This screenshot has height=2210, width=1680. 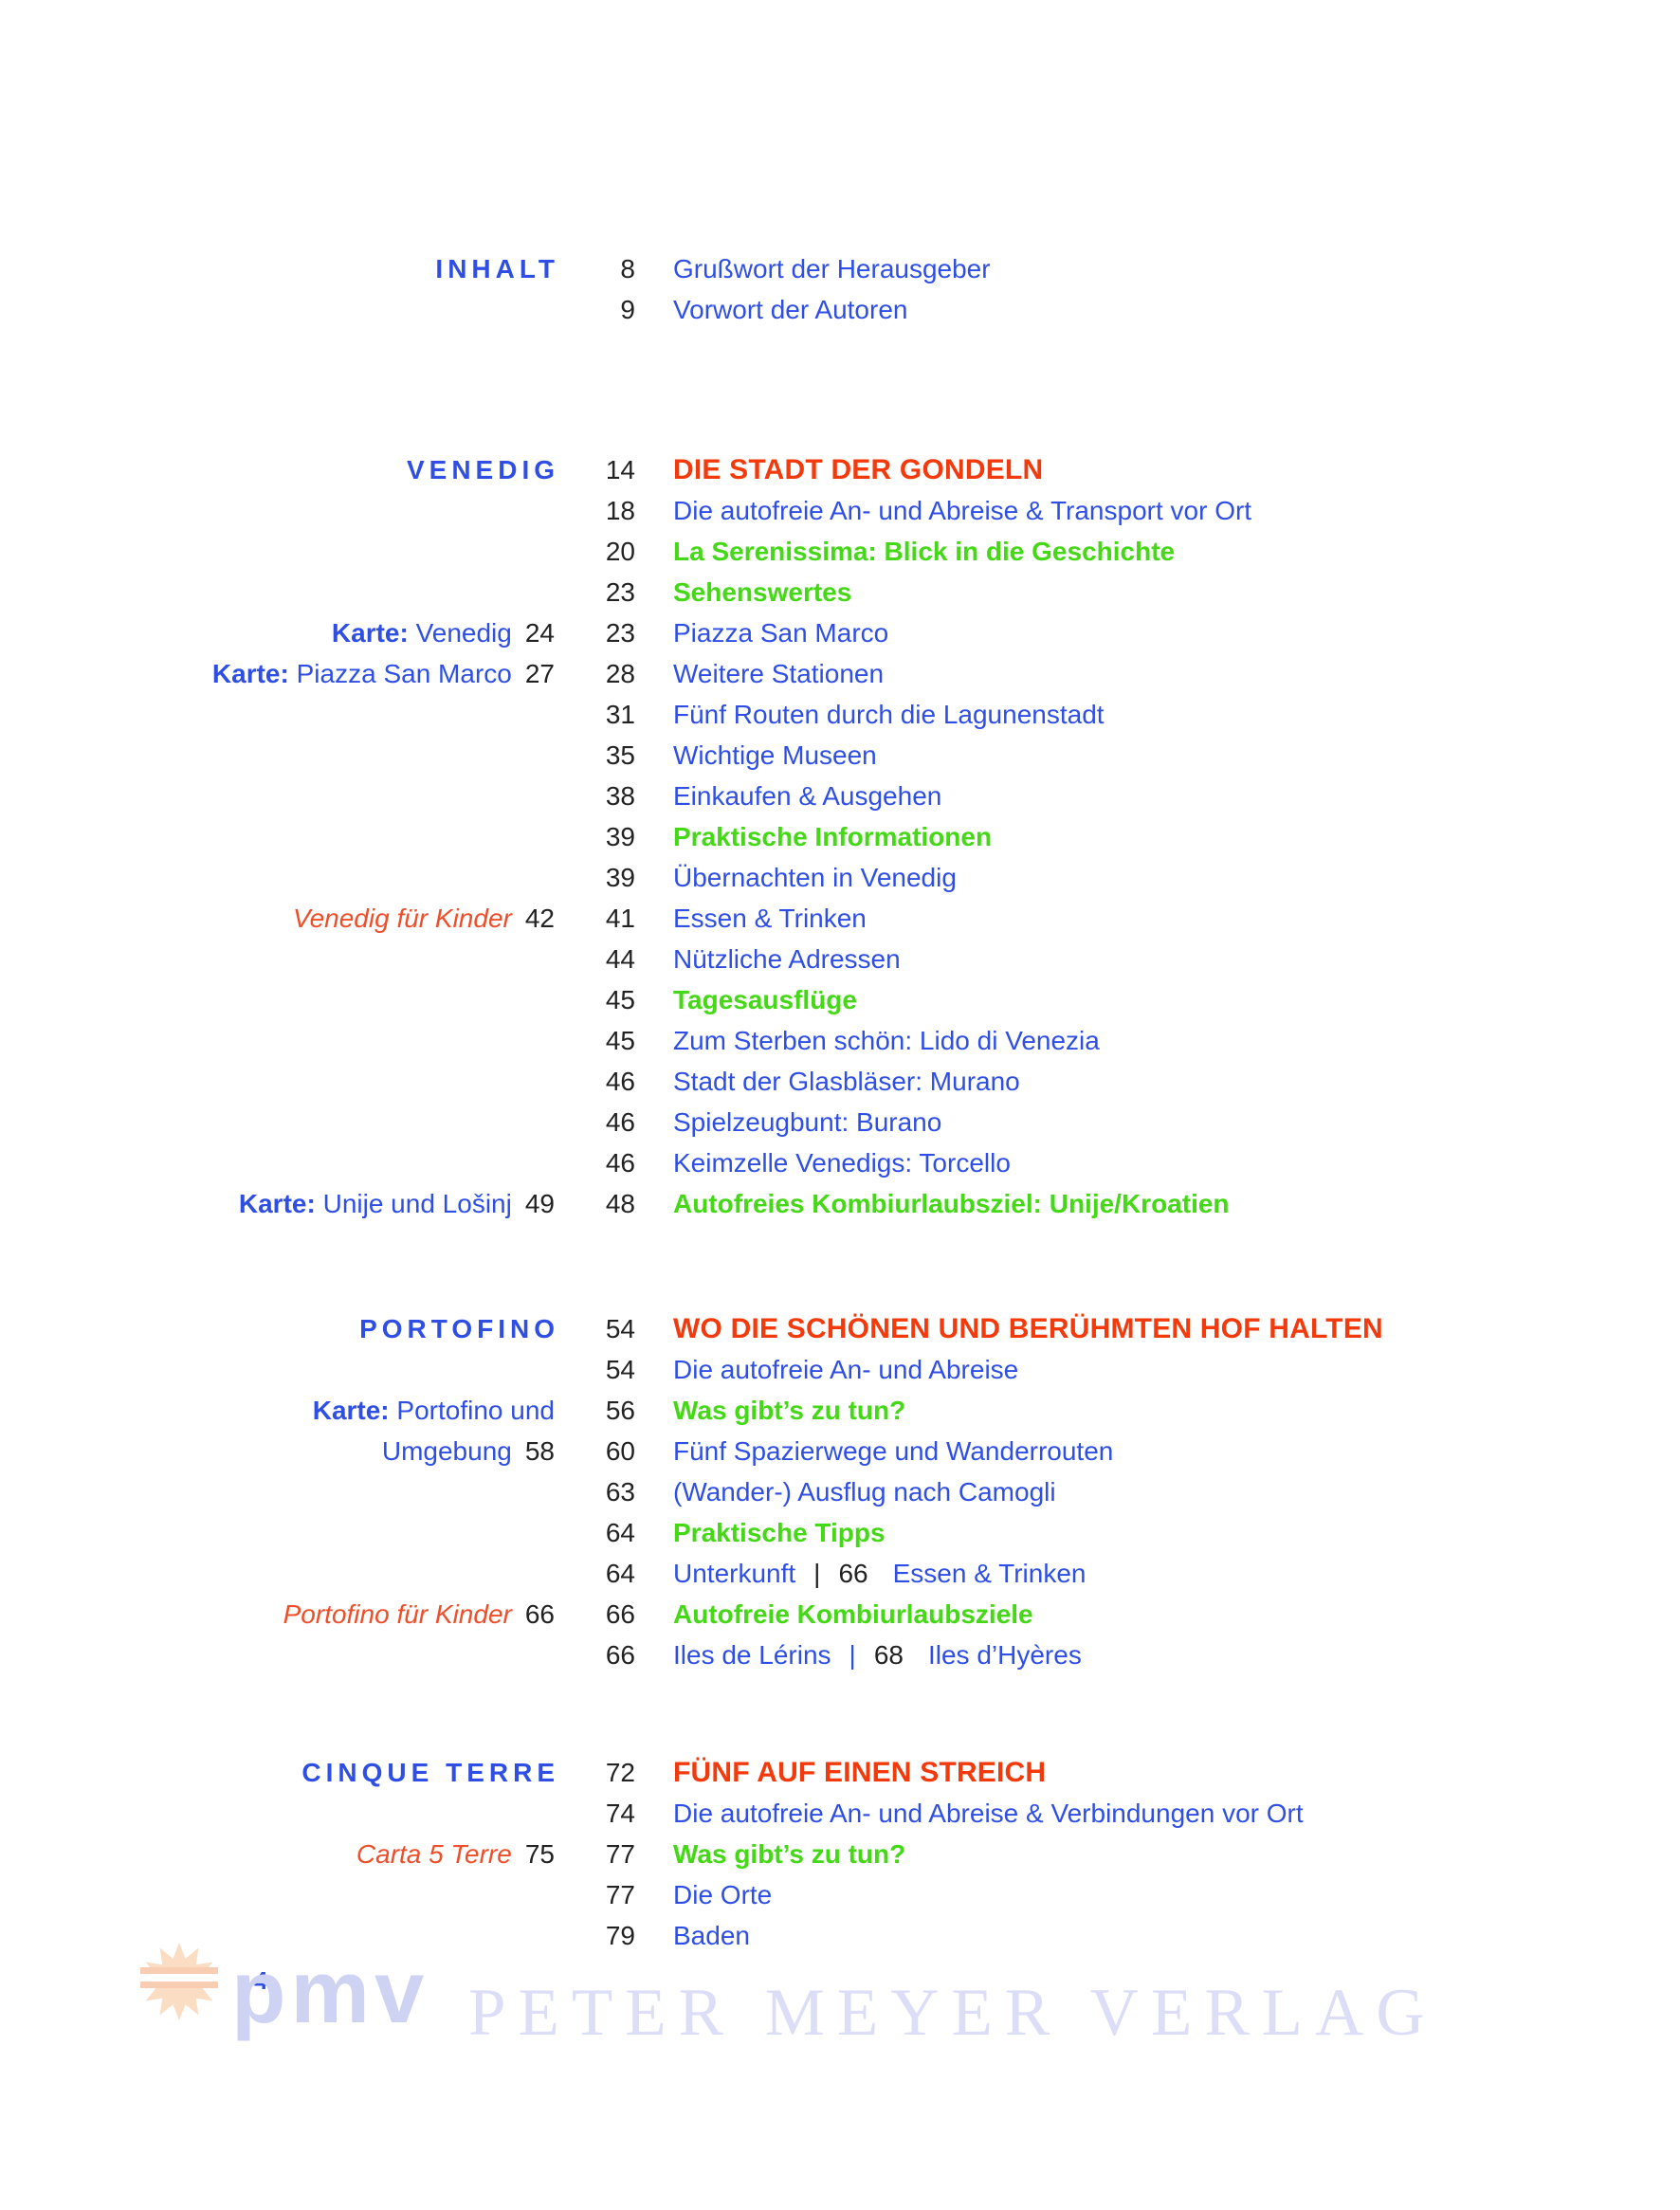 What do you see at coordinates (277, 269) in the screenshot?
I see `left-margin-label: INHALT` at bounding box center [277, 269].